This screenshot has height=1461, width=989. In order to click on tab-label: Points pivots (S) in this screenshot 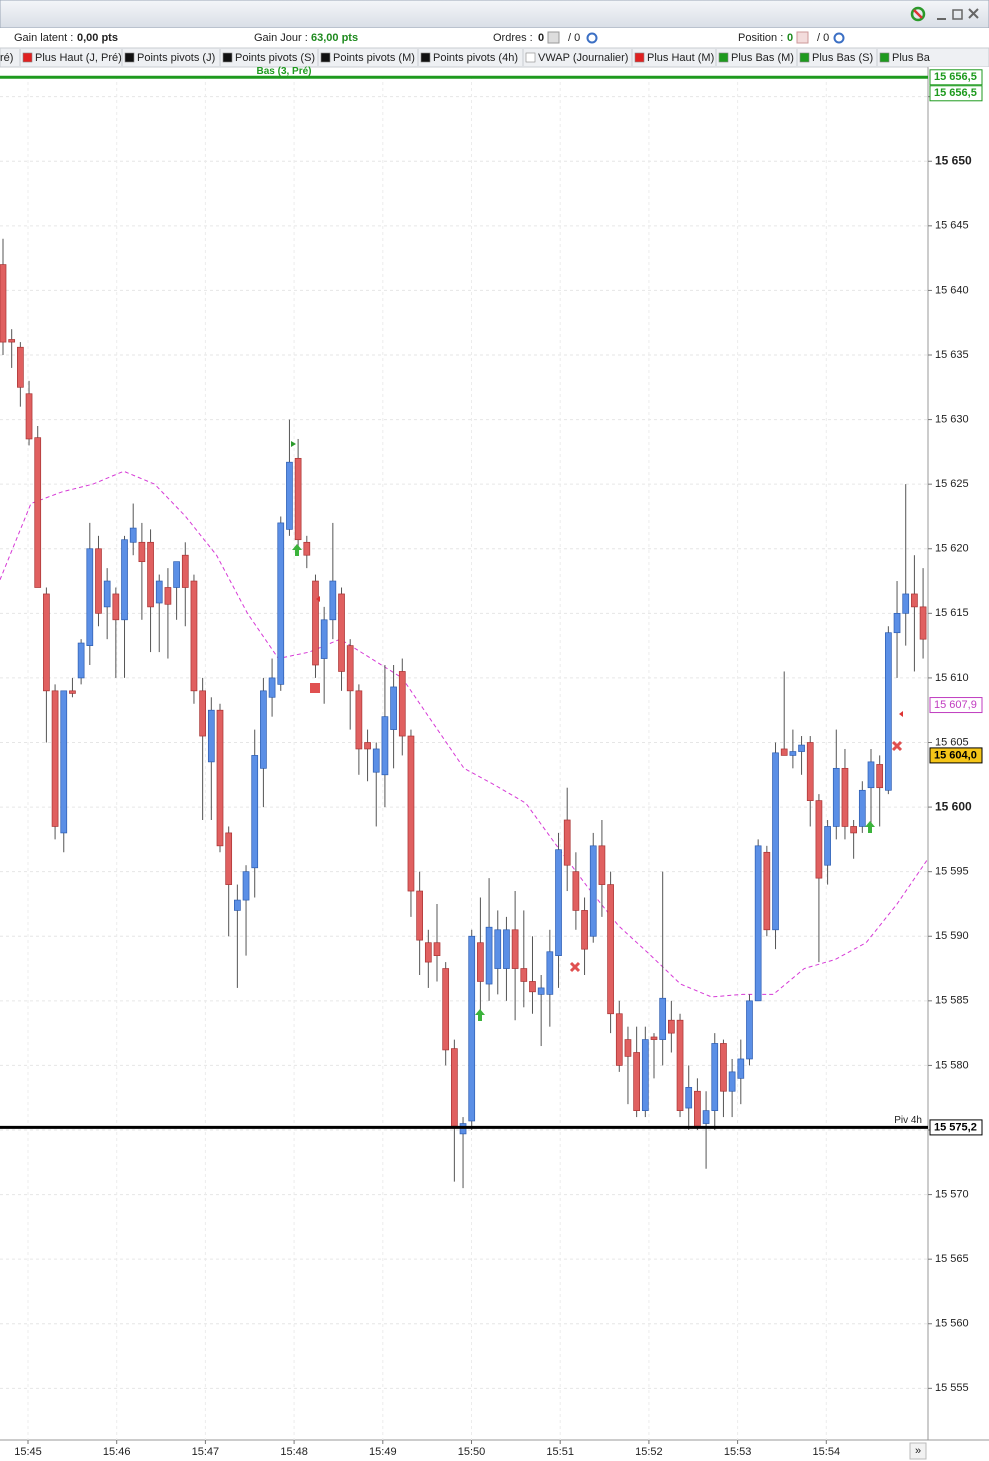, I will do `click(275, 58)`.